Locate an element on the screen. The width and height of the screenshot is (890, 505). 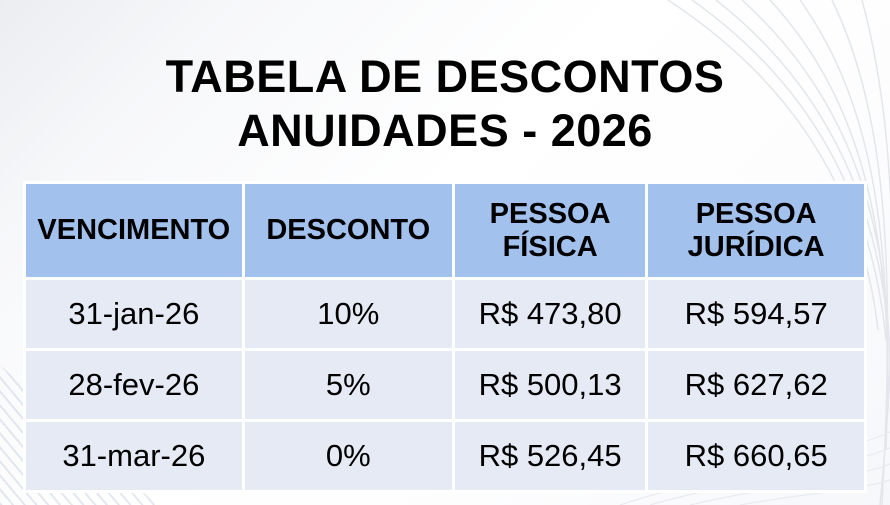
table-row: 31-jan-26 10% R$ 473,80 R$ 594,57 is located at coordinates (445, 314).